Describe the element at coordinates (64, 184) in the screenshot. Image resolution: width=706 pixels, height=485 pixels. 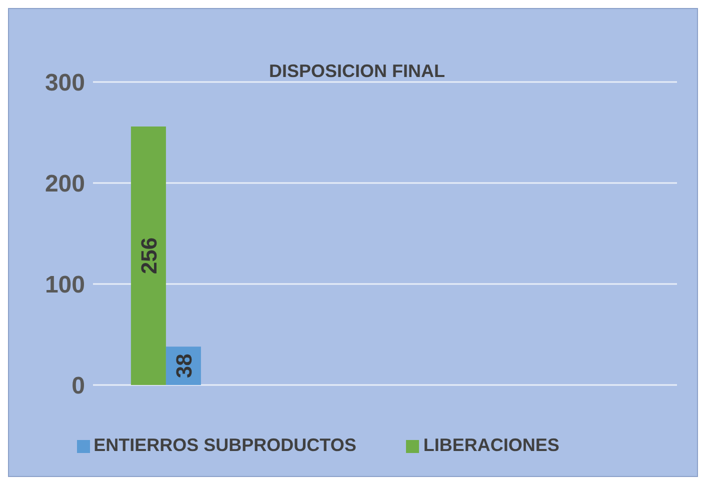
I see `y-tick-label: 200` at that location.